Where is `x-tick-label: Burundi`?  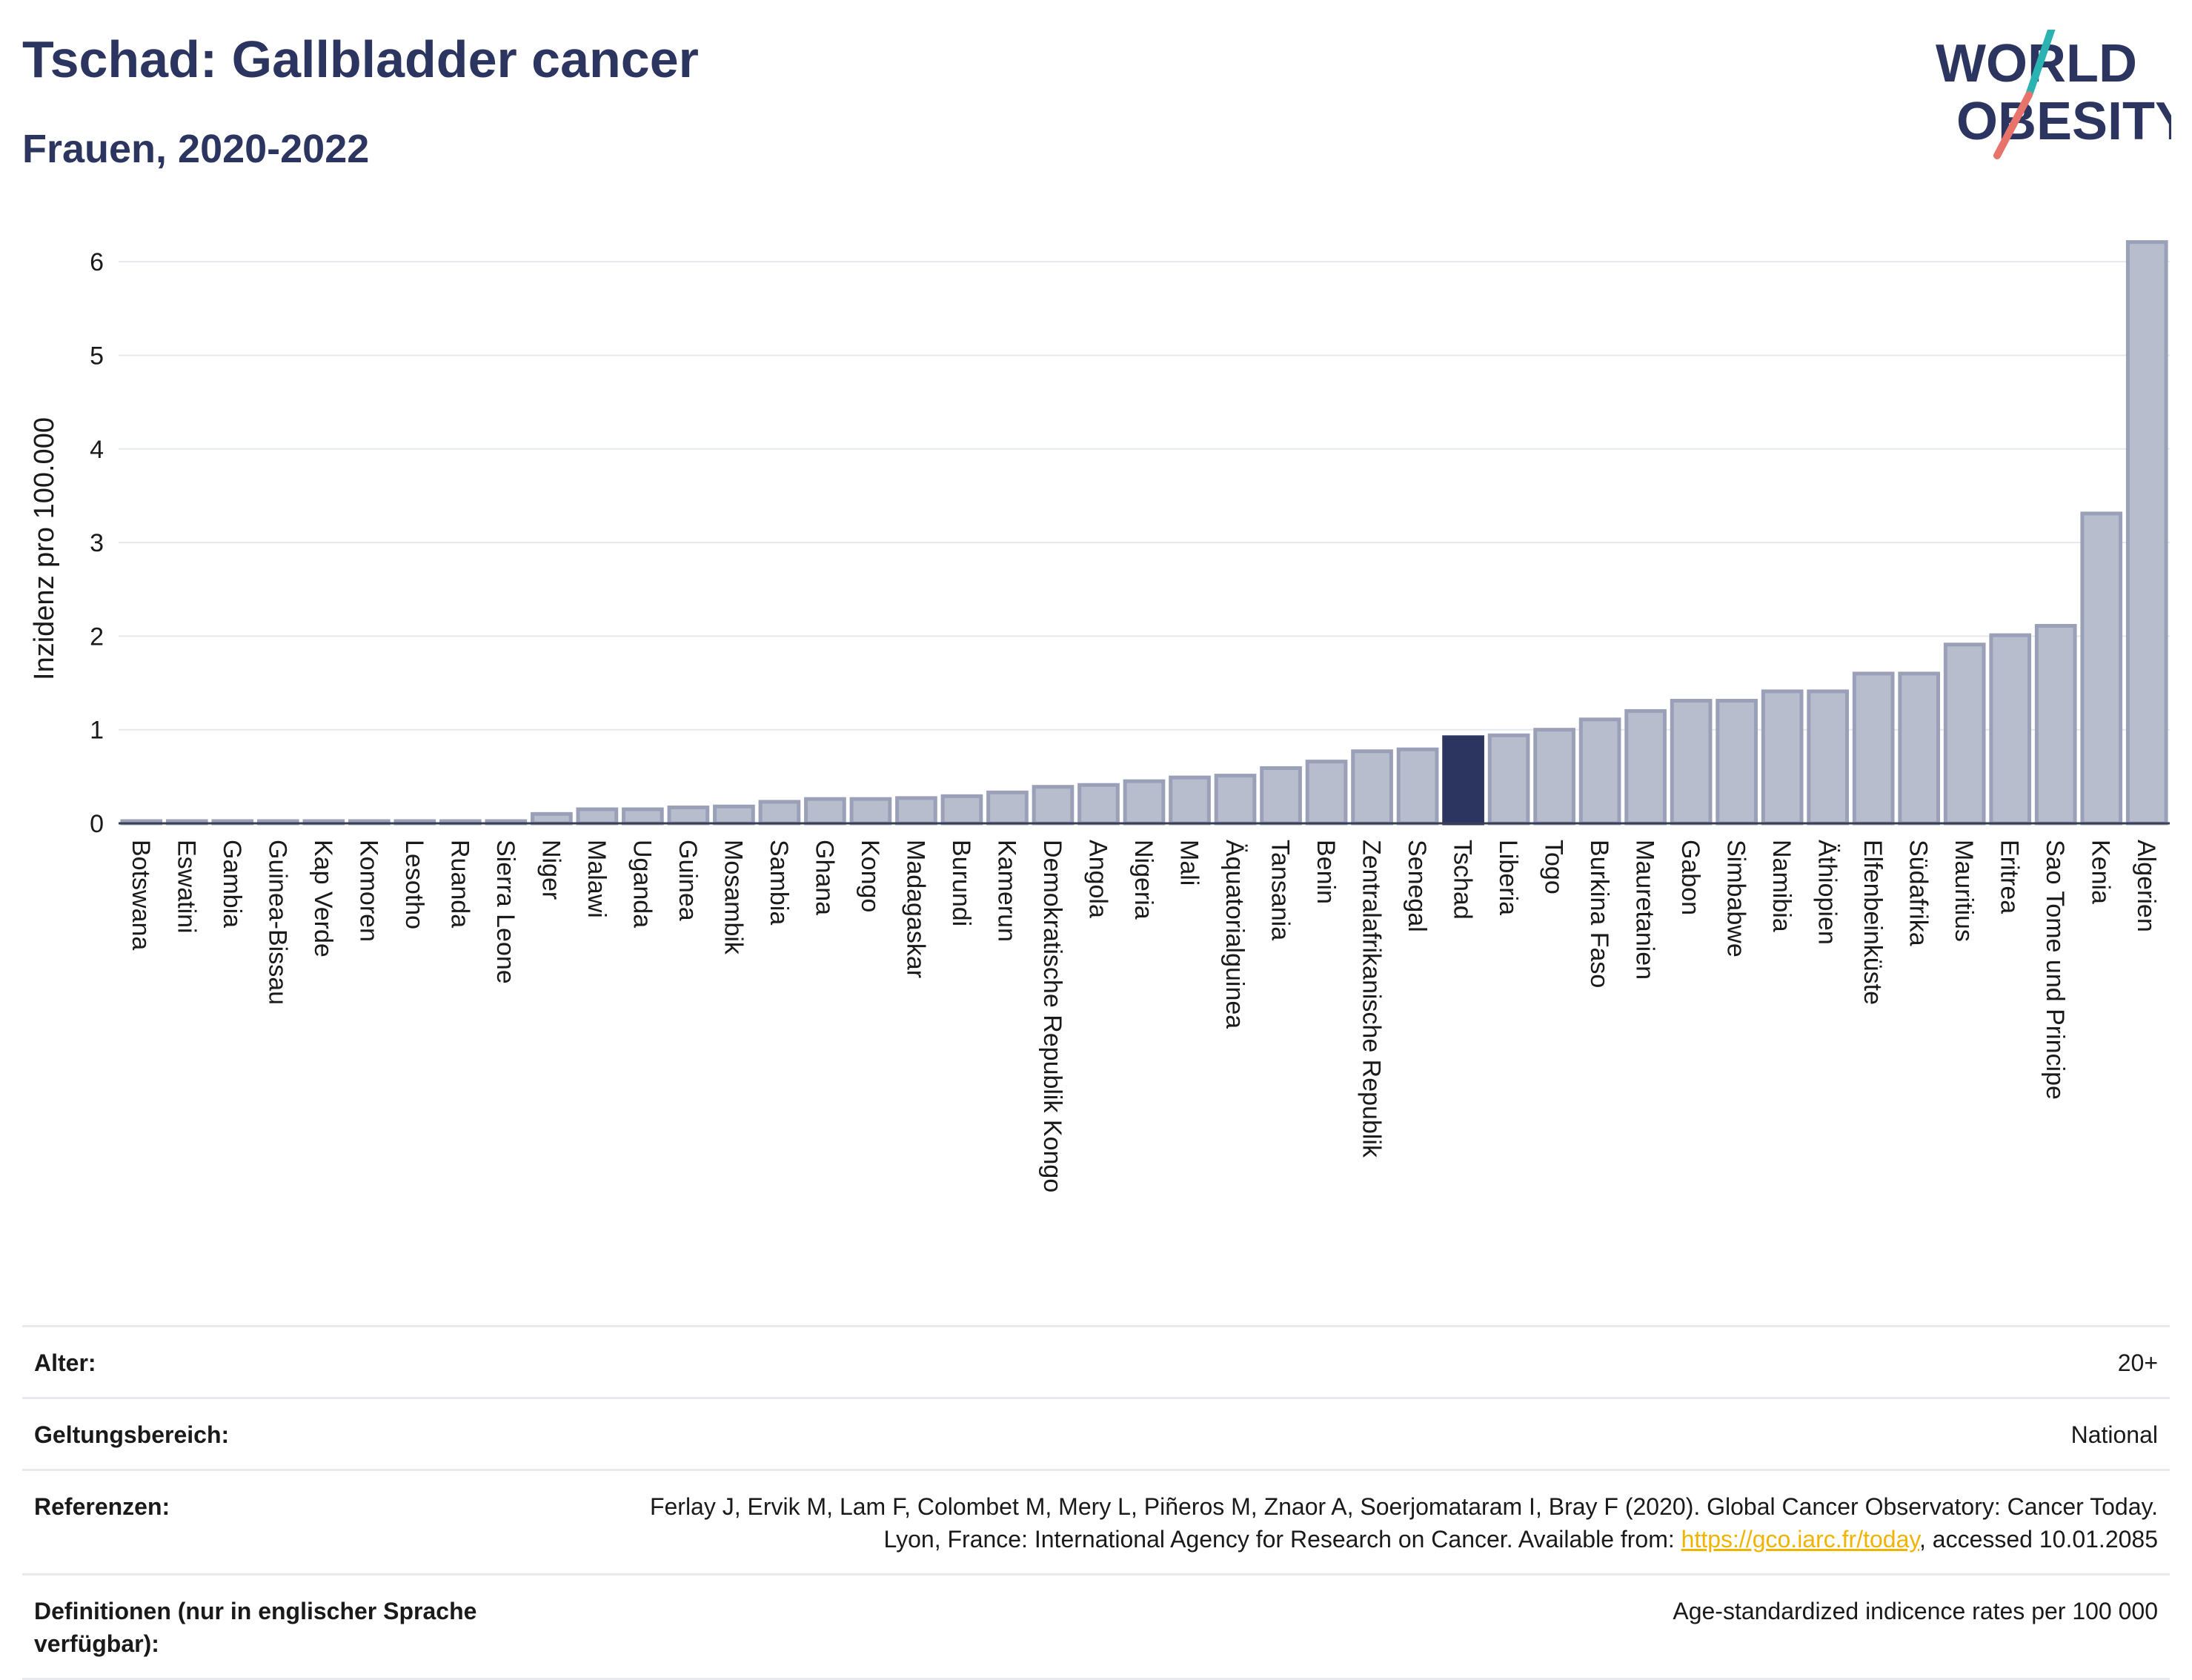
x-tick-label: Burundi is located at coordinates (961, 883).